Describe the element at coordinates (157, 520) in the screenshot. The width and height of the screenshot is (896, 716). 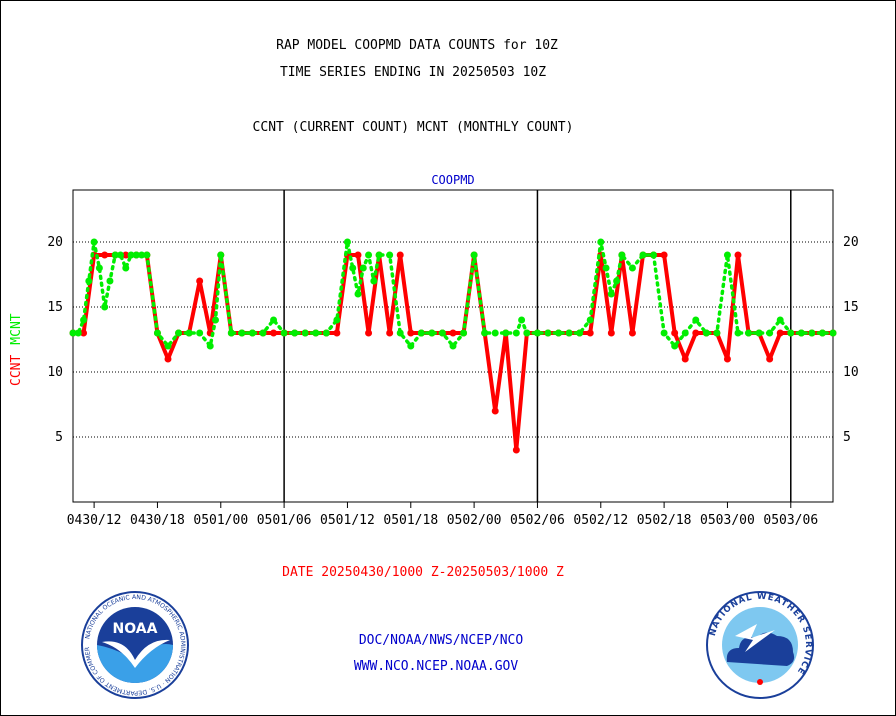
I see `x-tick-label: 0430/18` at that location.